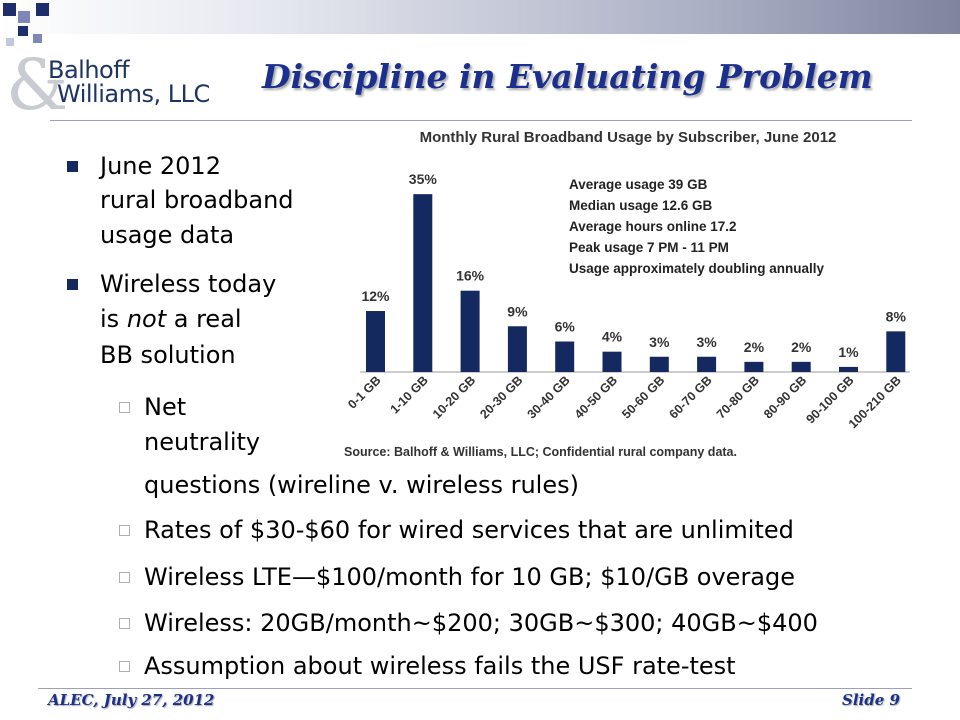  What do you see at coordinates (565, 356) in the screenshot?
I see `bar-30-40gb` at bounding box center [565, 356].